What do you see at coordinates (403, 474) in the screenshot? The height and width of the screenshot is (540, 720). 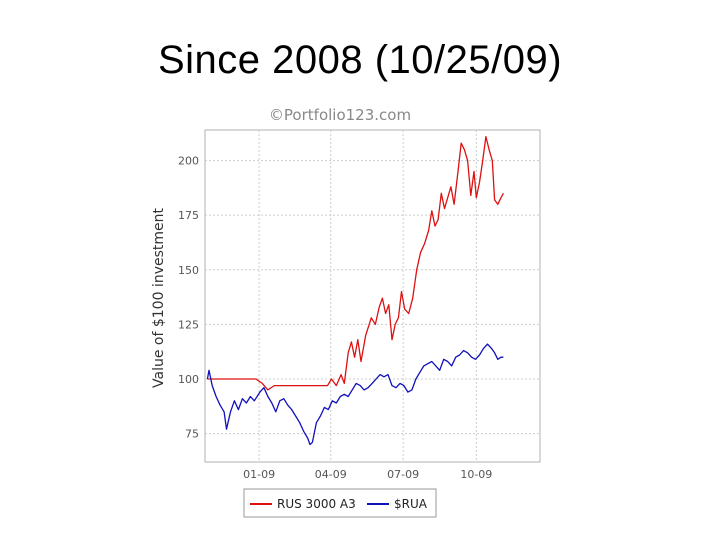 I see `x-tick-label: 07-09` at bounding box center [403, 474].